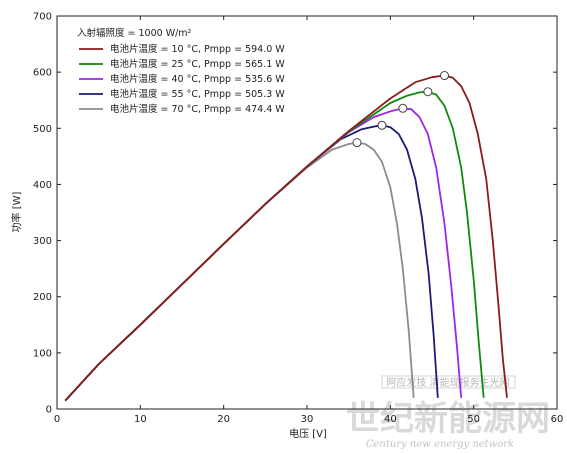 The width and height of the screenshot is (567, 454). What do you see at coordinates (197, 49) in the screenshot?
I see `legend-label-1: 电池片温度 = 10 °C, Pmpp = 594.0 W` at bounding box center [197, 49].